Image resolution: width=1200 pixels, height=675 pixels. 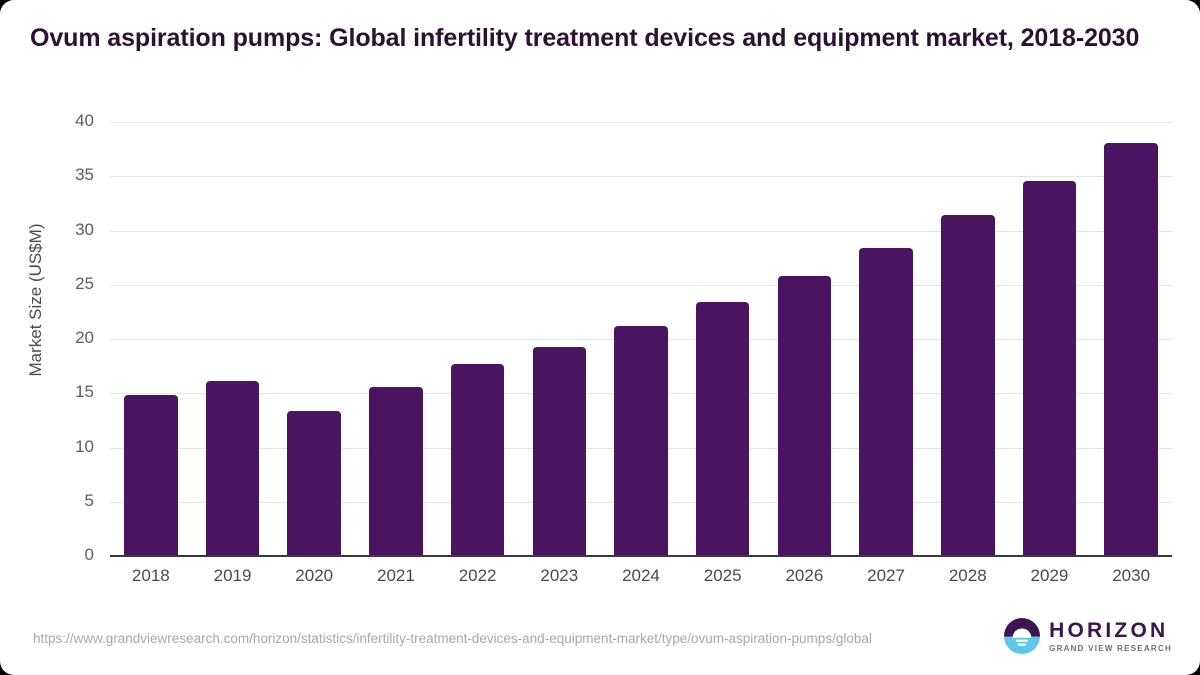 I want to click on y-axis-tick-label: 30, so click(x=84, y=229).